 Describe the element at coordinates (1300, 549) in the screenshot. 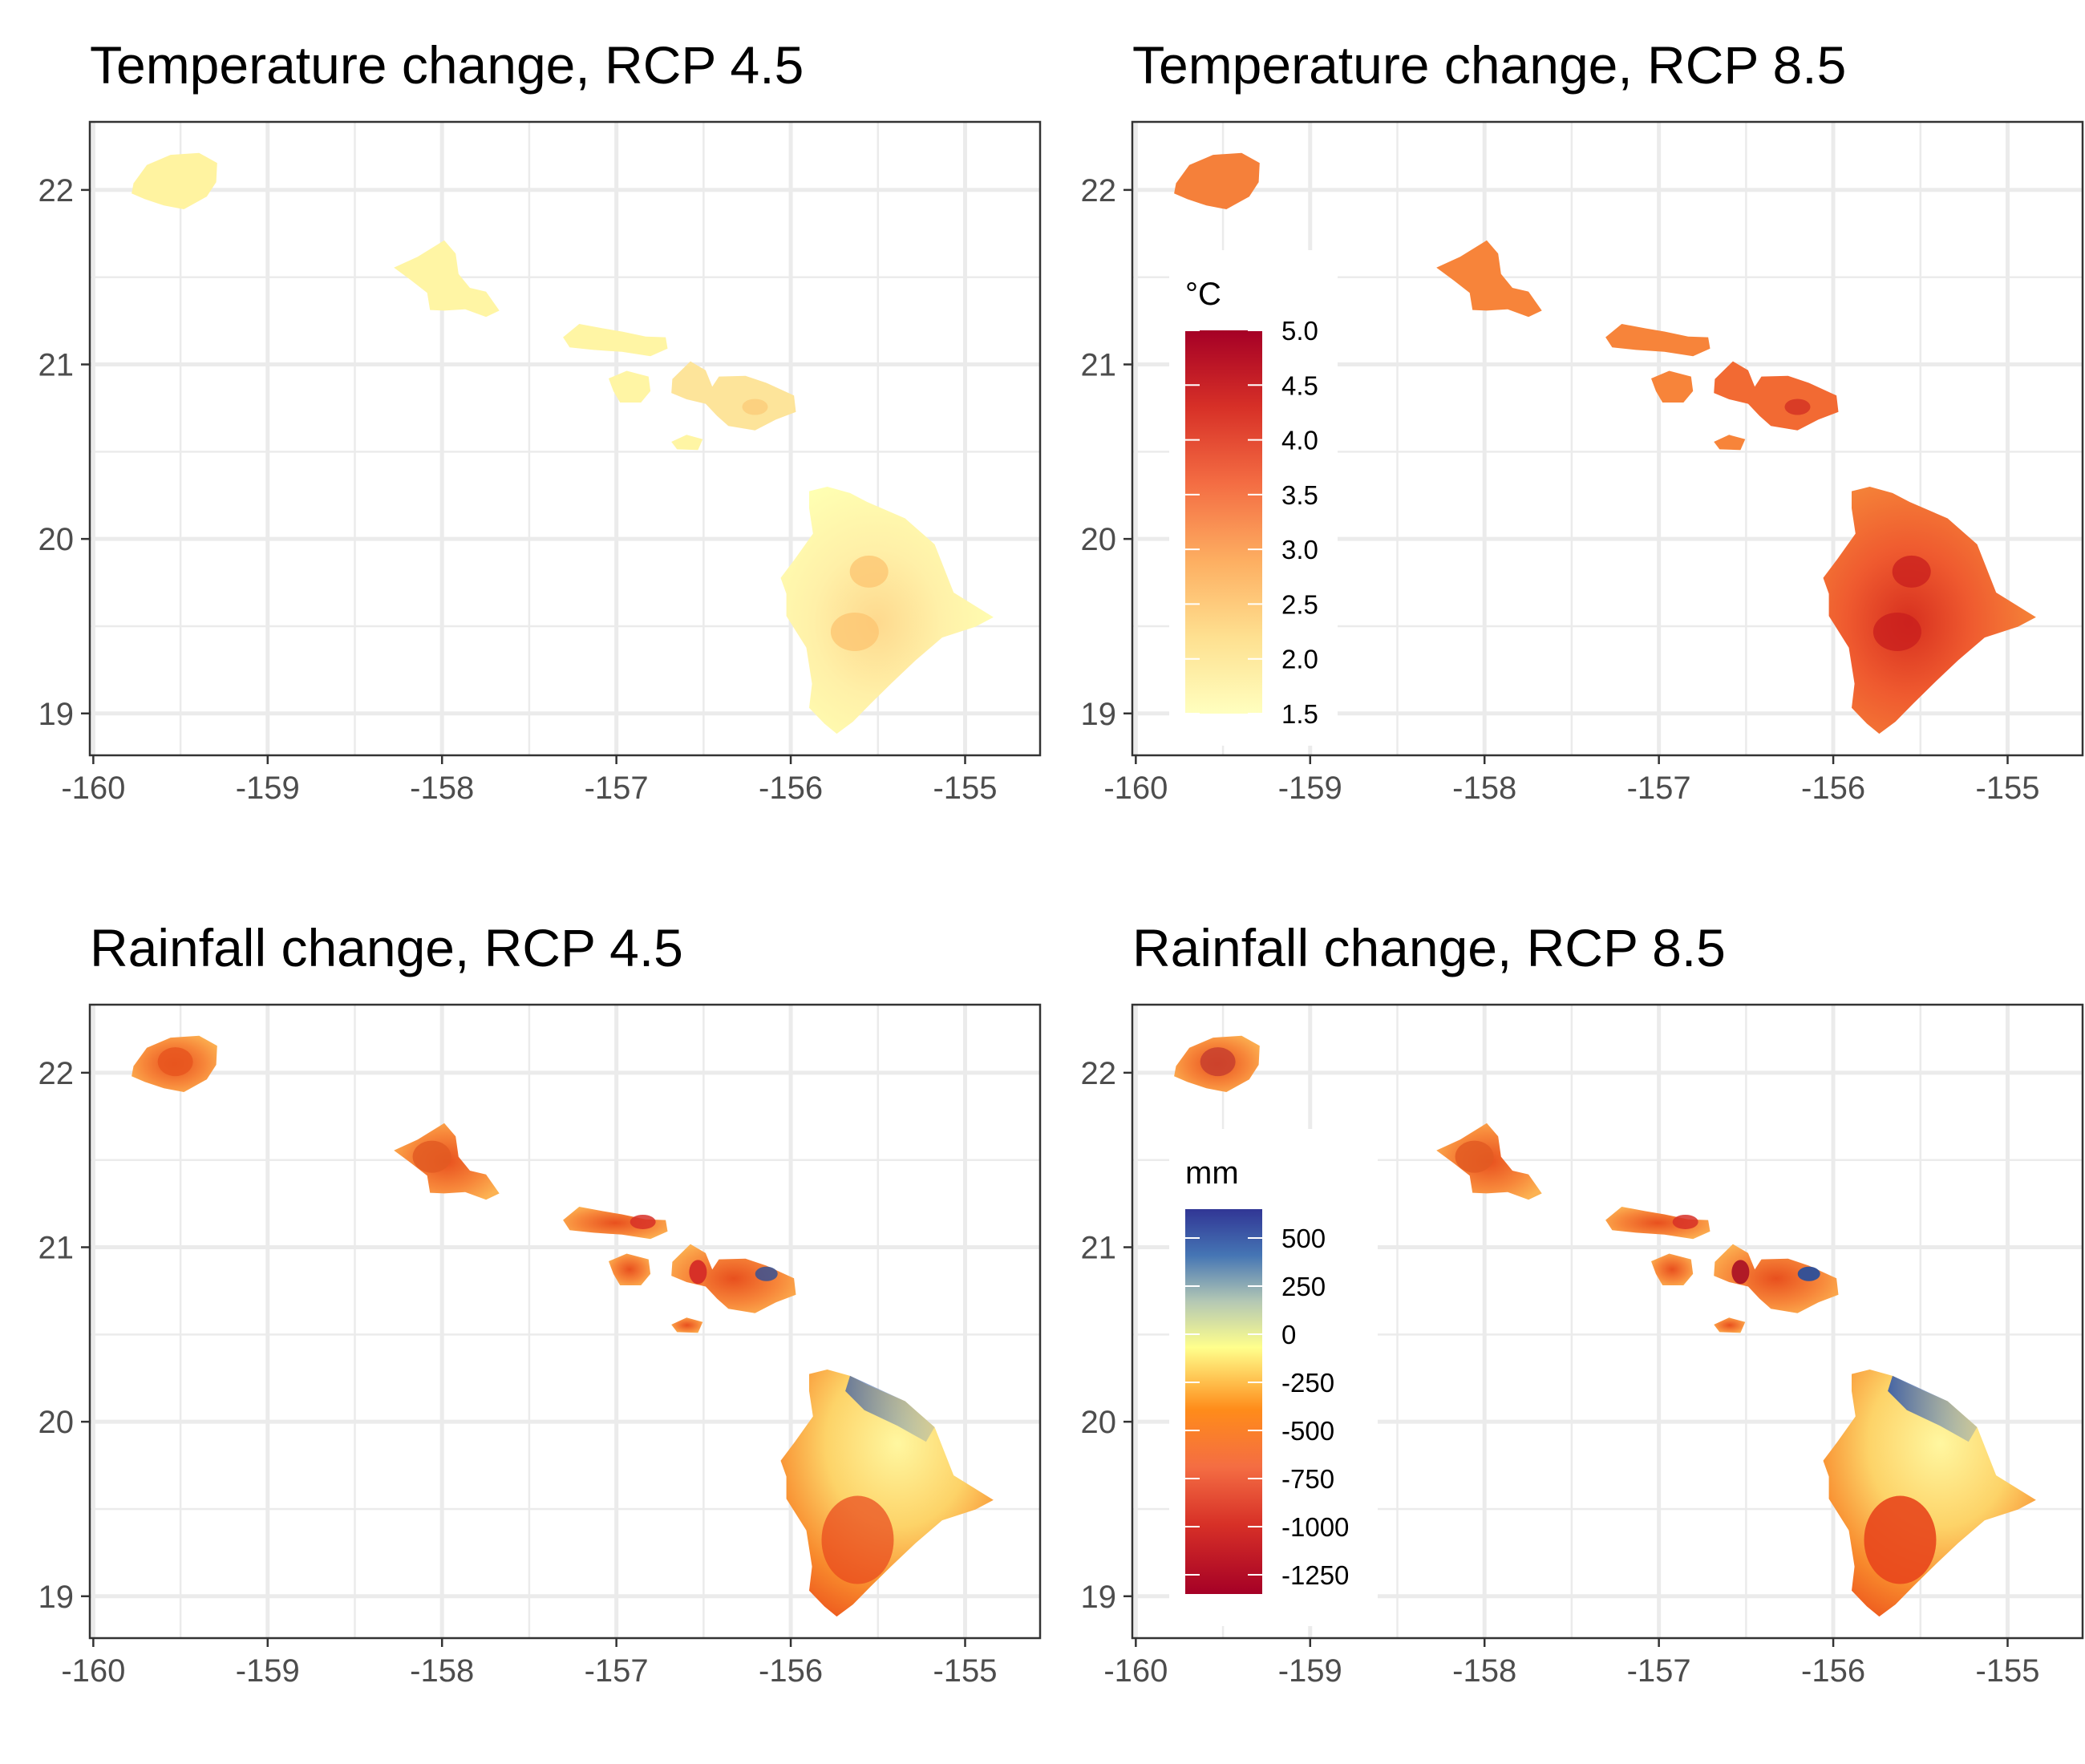

I see `legend-label: 3.0` at that location.